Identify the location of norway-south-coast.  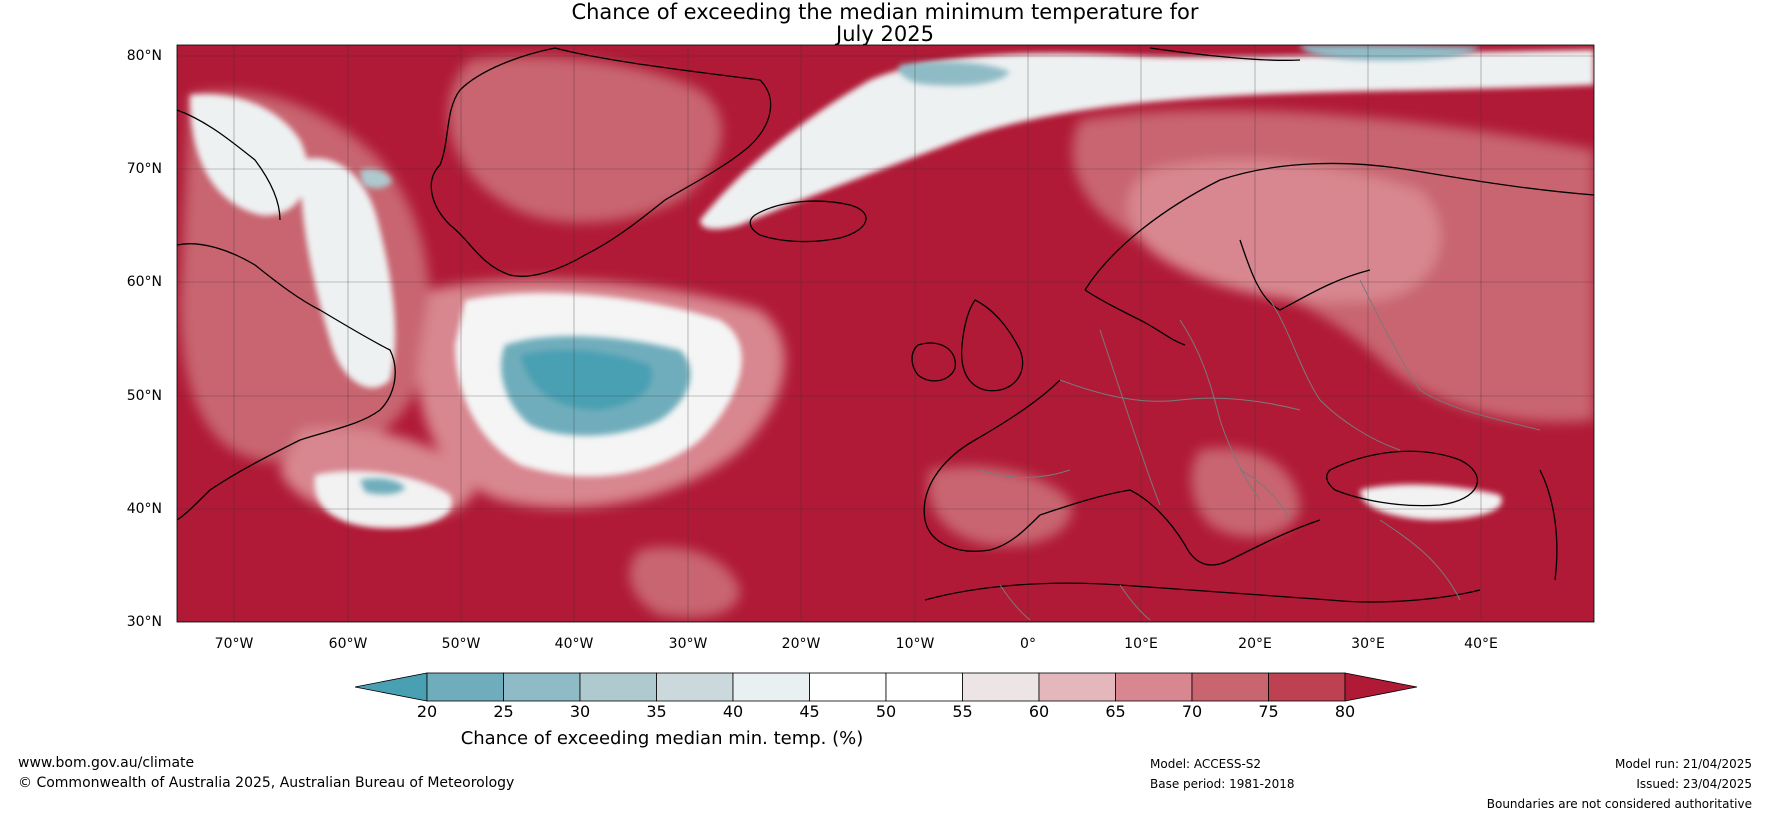
(1135, 317).